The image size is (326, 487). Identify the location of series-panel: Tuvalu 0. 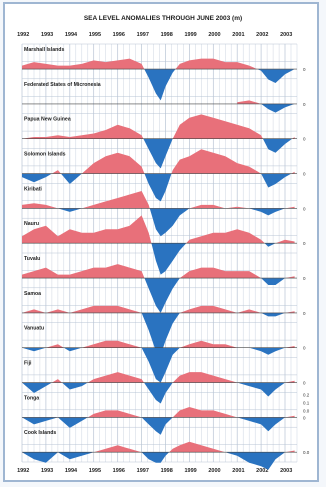
(164, 284).